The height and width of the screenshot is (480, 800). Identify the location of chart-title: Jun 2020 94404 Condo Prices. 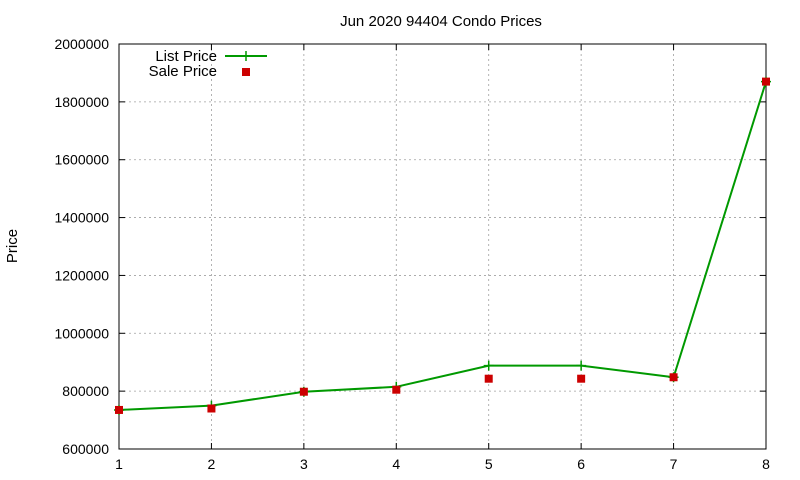
(441, 21).